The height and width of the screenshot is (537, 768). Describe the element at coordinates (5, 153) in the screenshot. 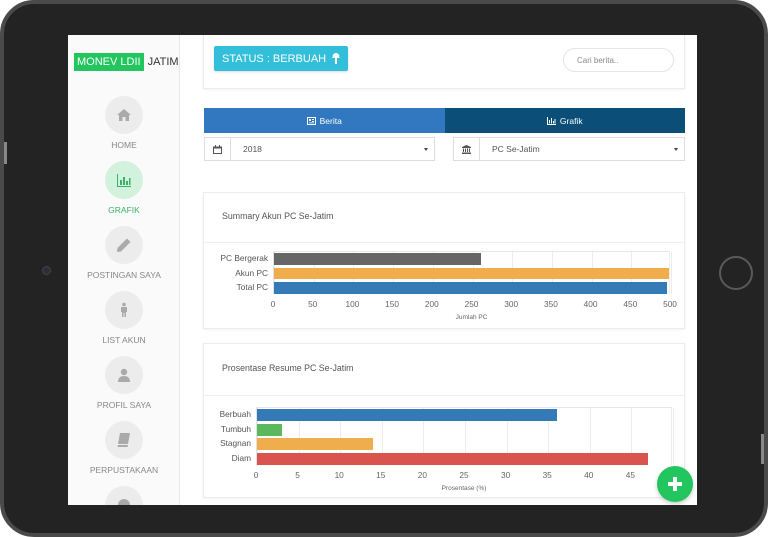

I see `volume-button` at that location.